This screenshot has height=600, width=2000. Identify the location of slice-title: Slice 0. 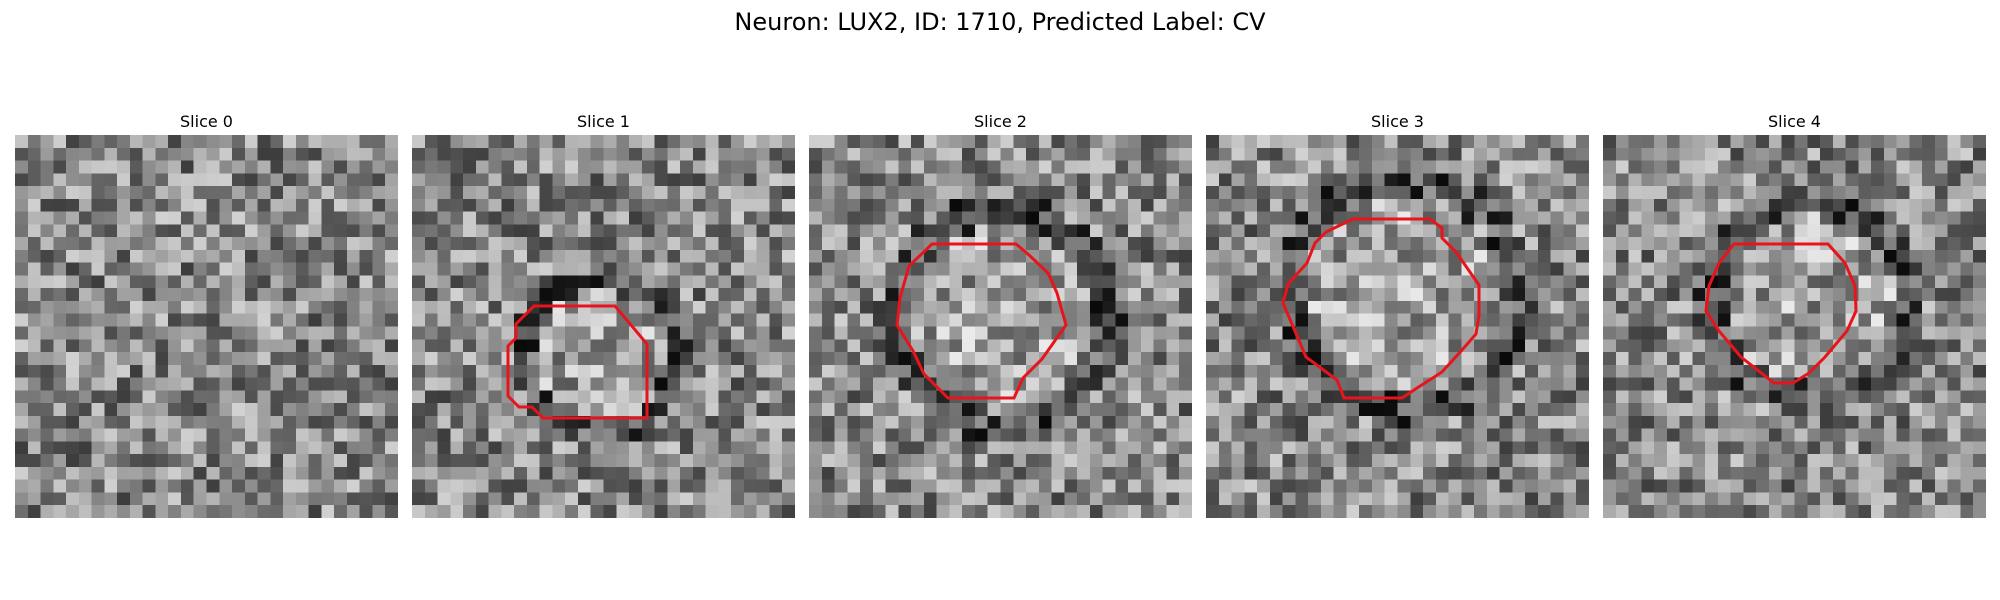
(206, 121).